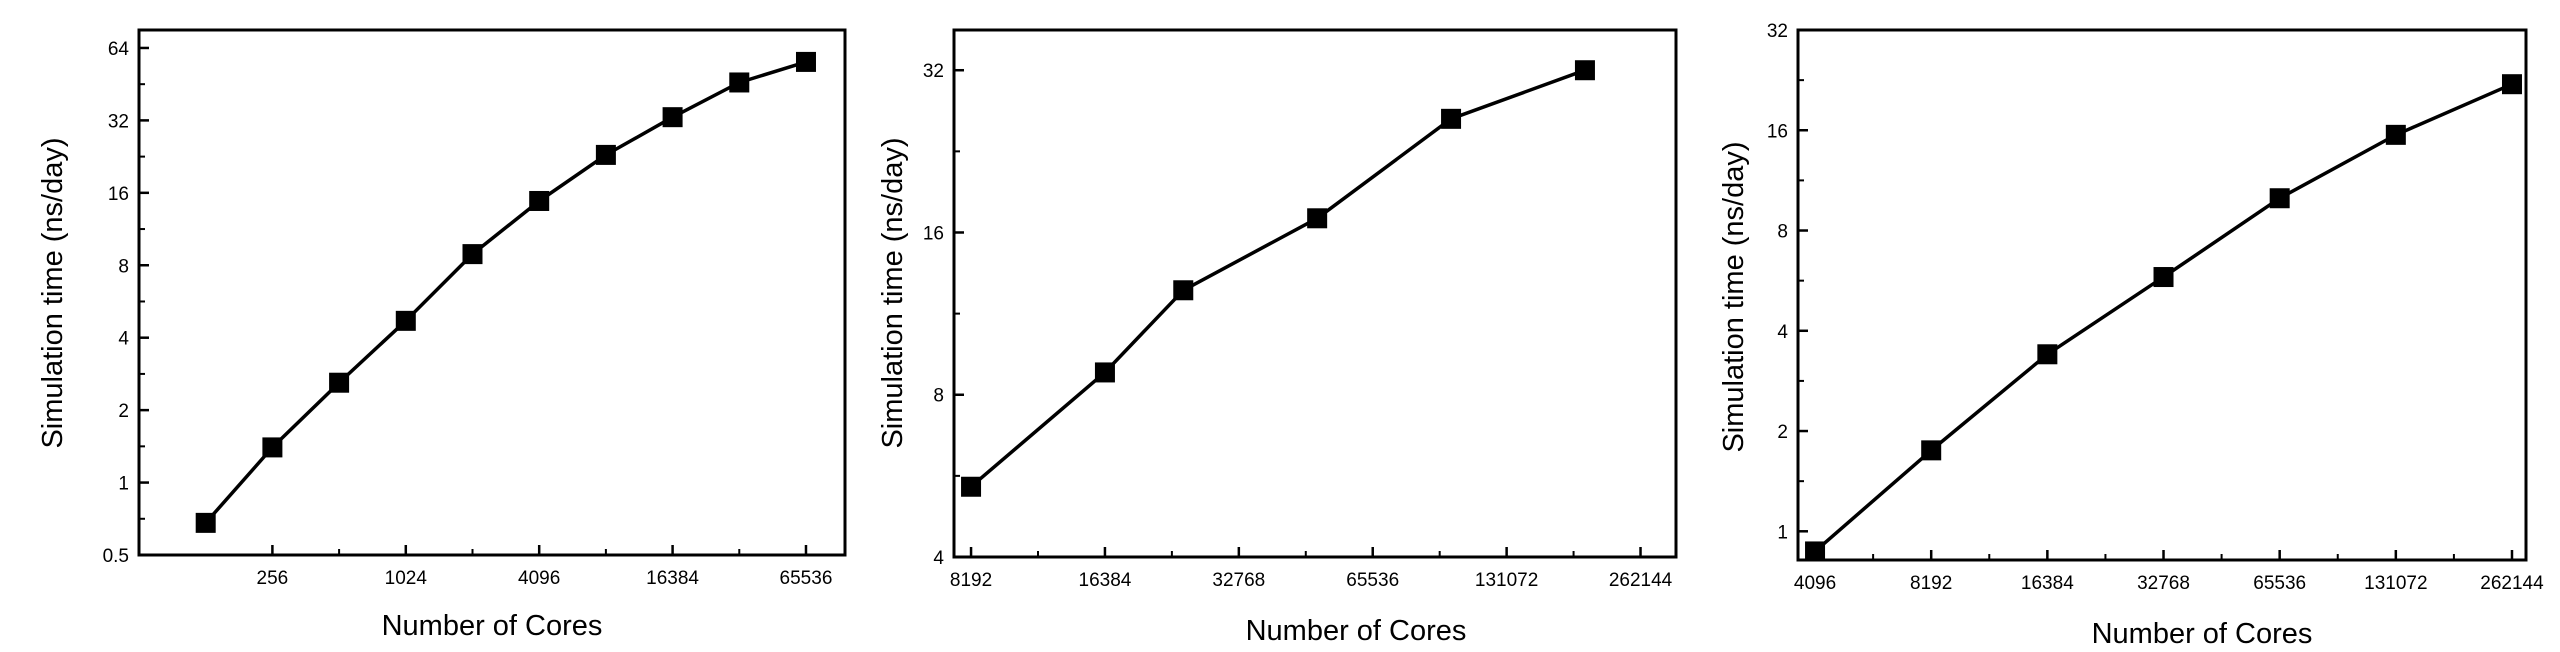 The width and height of the screenshot is (2560, 652). Describe the element at coordinates (406, 578) in the screenshot. I see `x-tick-label: 1024` at that location.